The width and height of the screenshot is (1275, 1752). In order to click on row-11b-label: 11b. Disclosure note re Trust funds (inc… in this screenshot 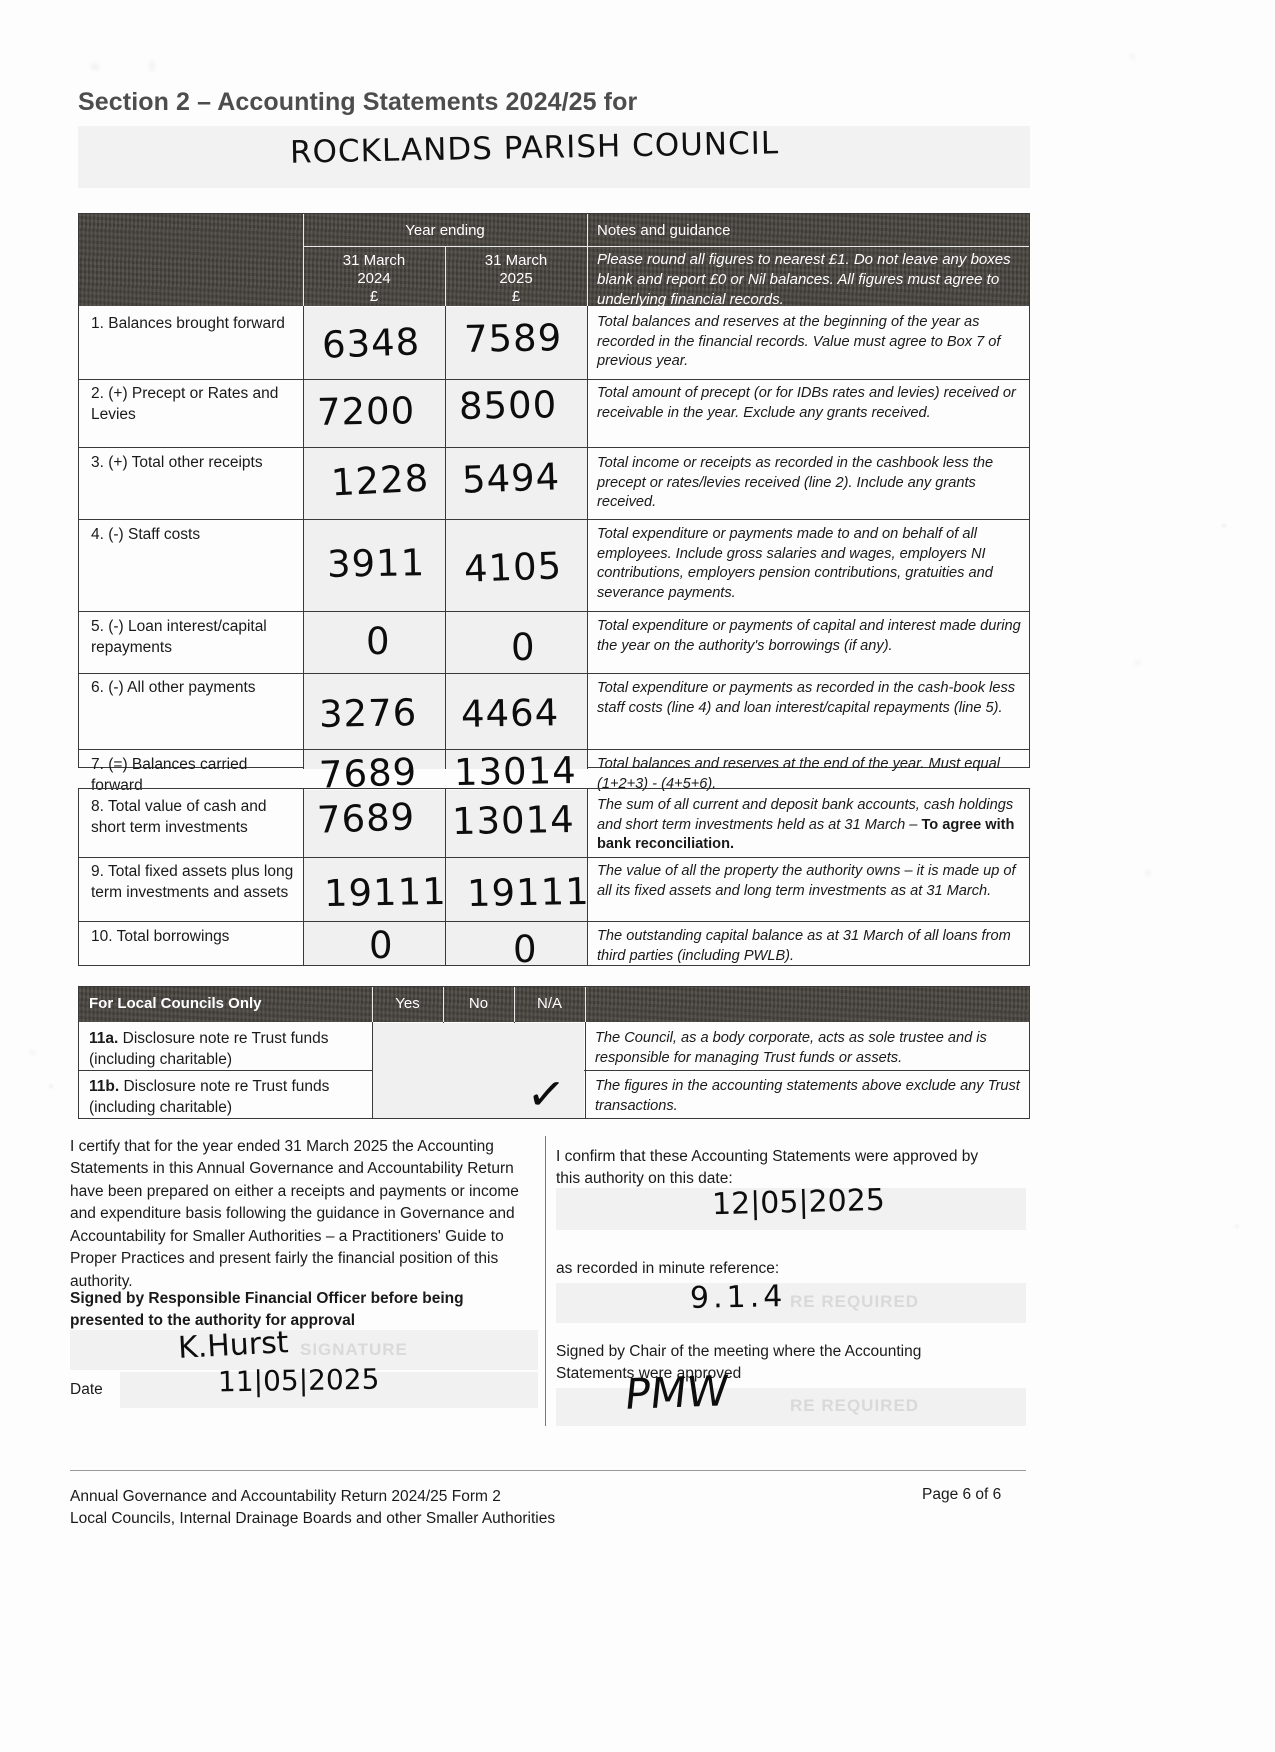, I will do `click(226, 1098)`.